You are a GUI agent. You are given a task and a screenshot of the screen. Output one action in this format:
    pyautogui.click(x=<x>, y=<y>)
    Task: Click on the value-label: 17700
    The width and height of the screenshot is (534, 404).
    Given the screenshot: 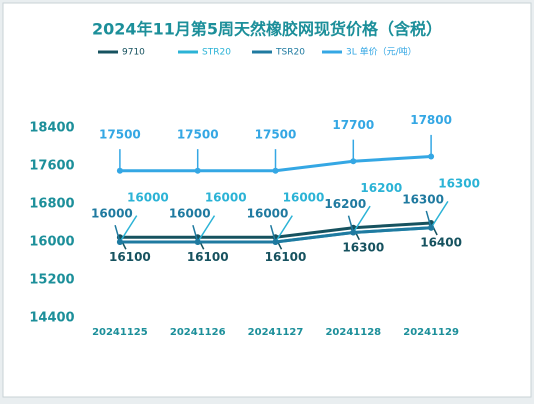 What is the action you would take?
    pyautogui.click(x=353, y=125)
    